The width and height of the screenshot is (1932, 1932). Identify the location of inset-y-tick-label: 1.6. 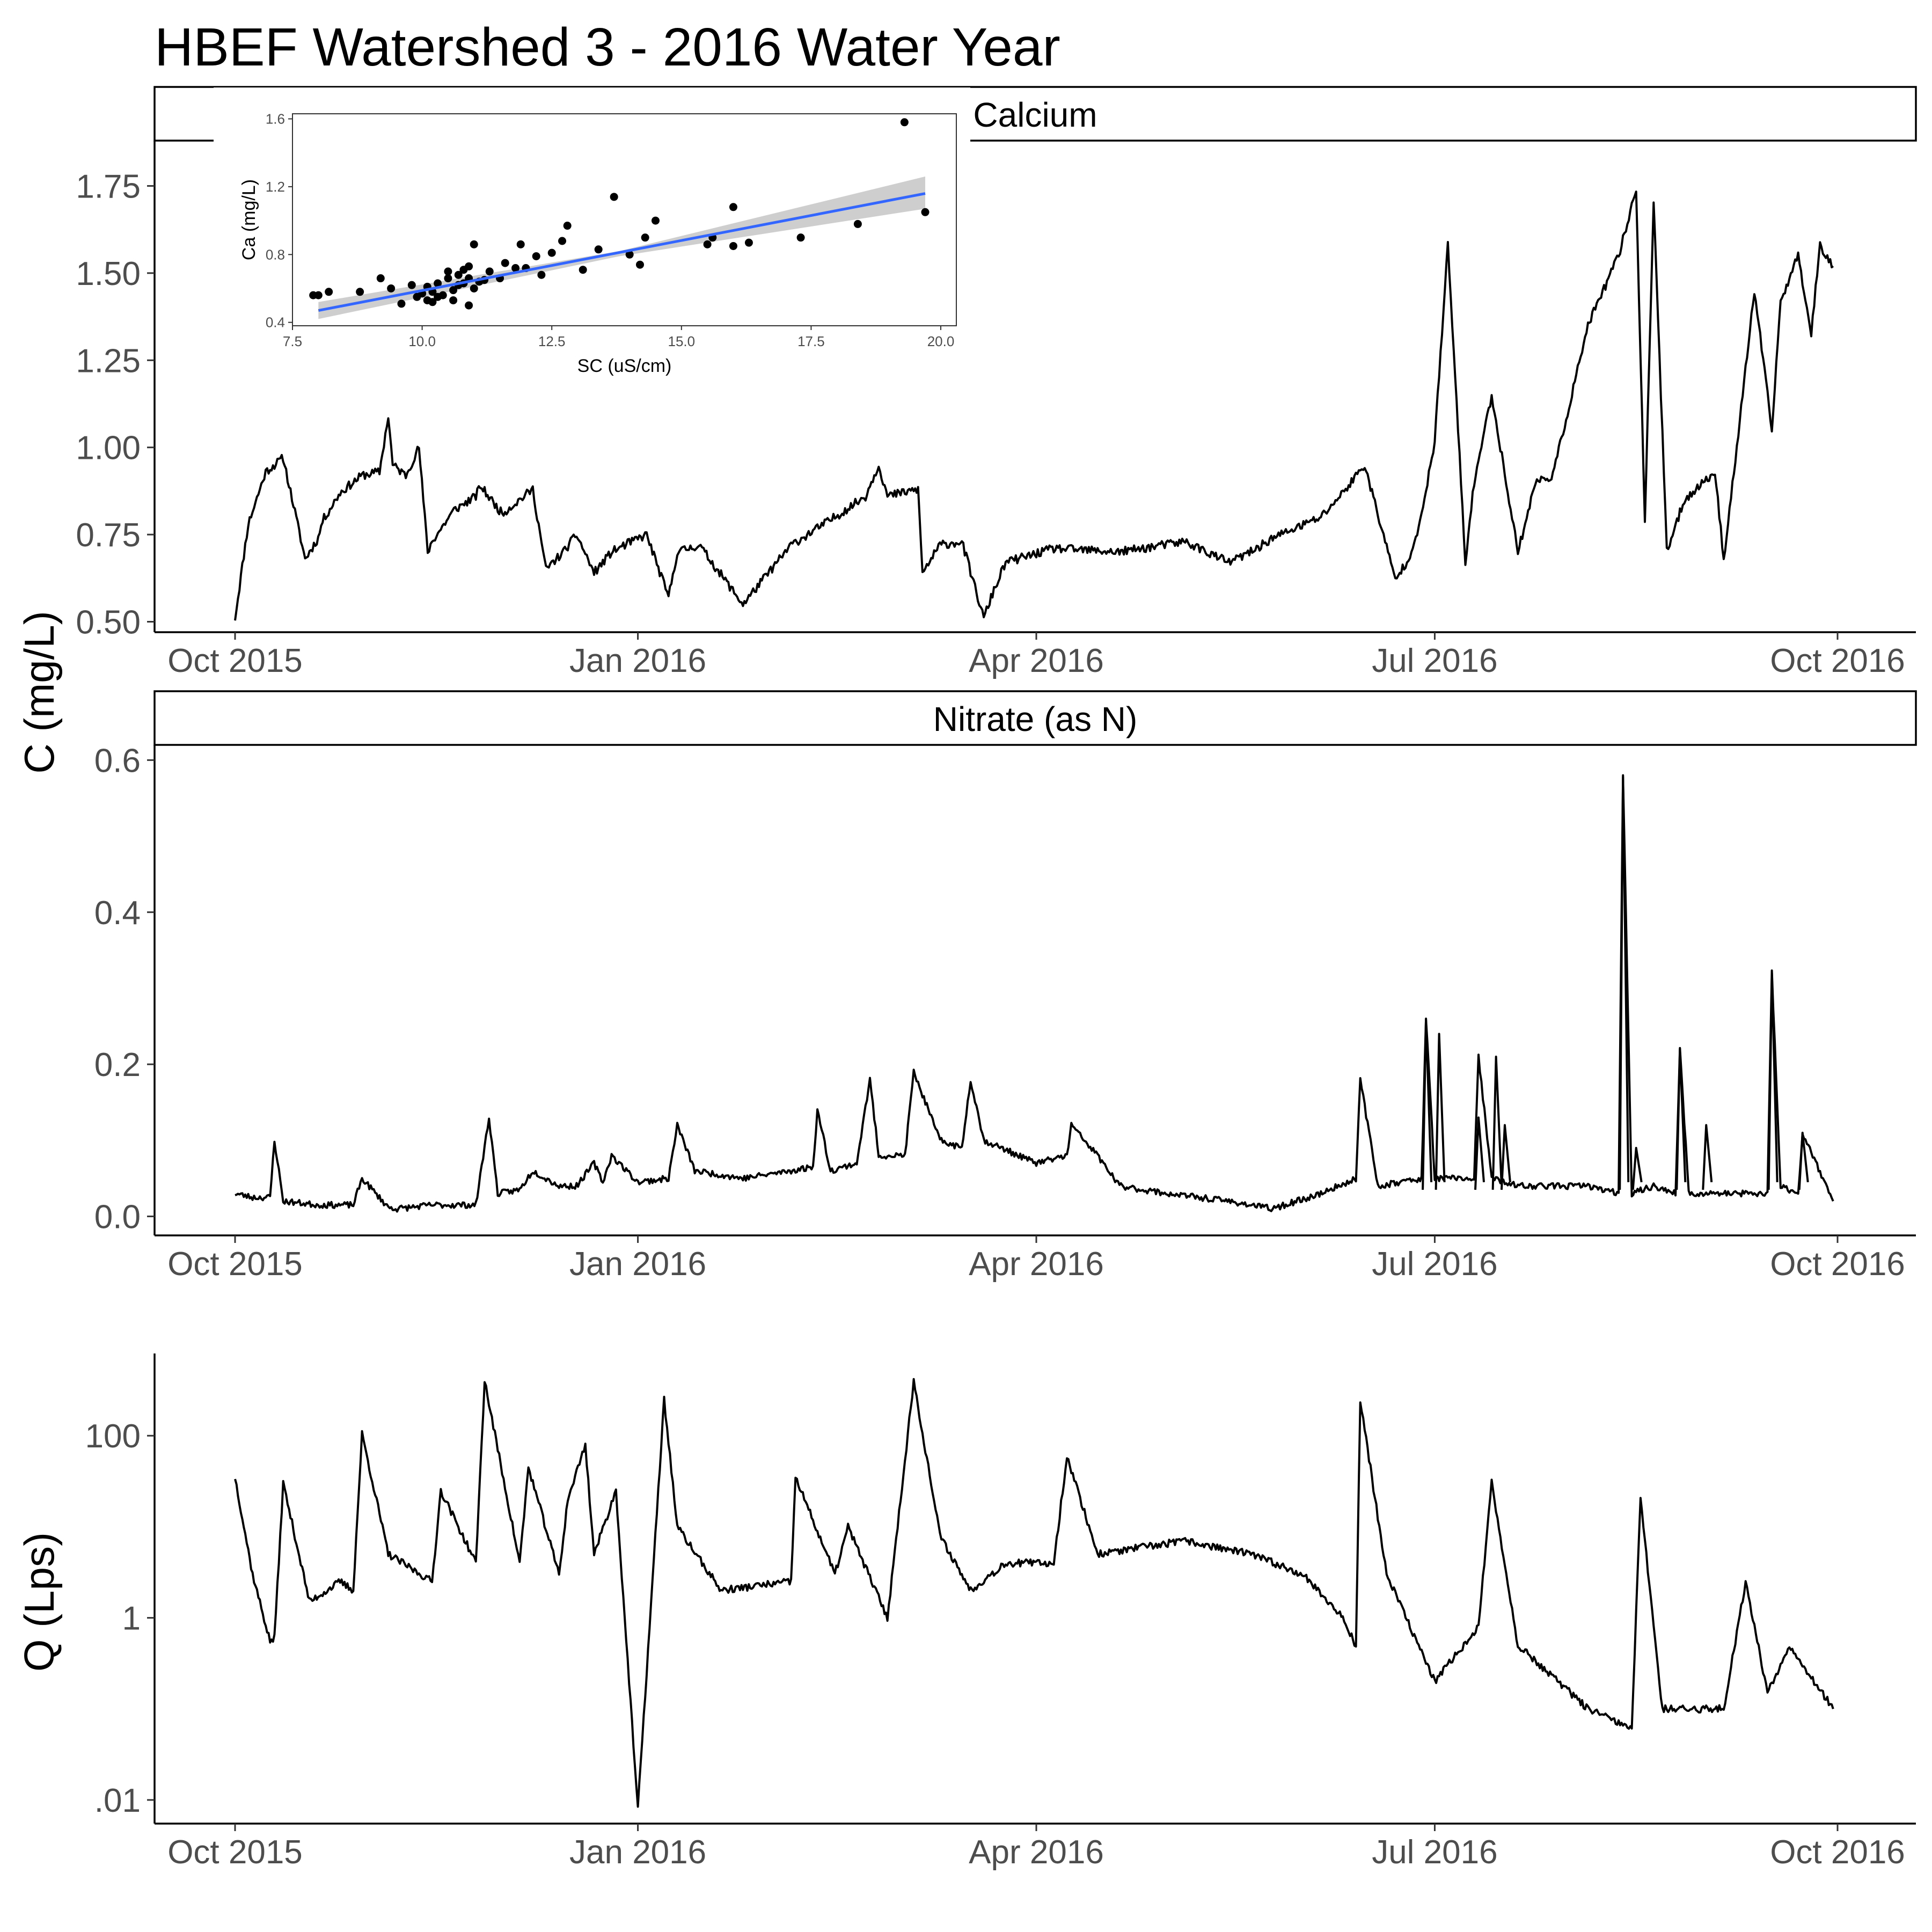
(275, 119).